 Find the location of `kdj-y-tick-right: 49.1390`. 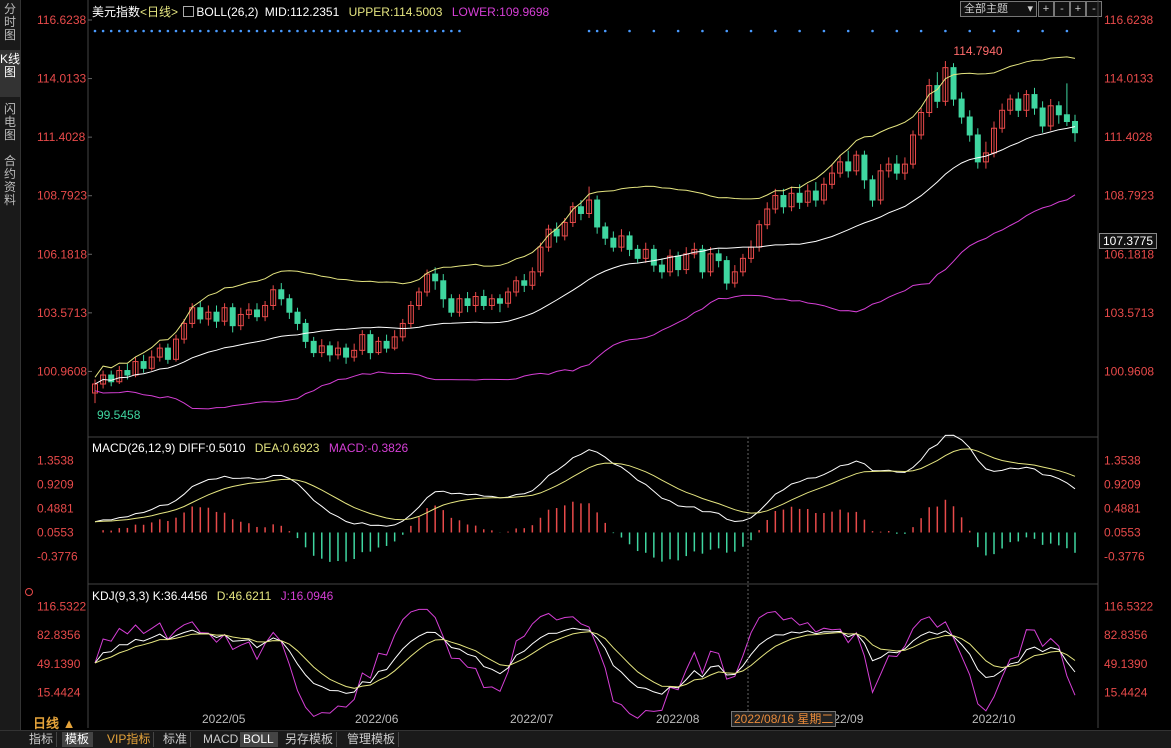

kdj-y-tick-right: 49.1390 is located at coordinates (1126, 664).